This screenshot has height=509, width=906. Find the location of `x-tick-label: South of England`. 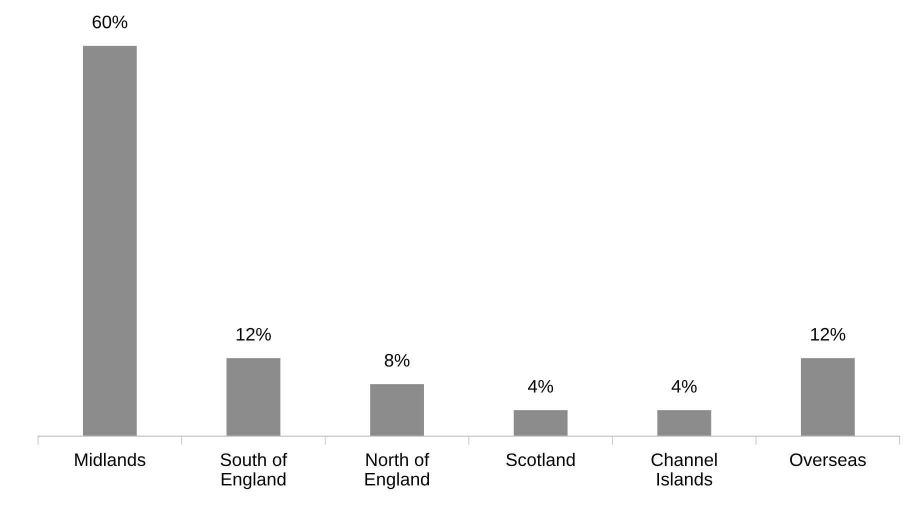

x-tick-label: South of England is located at coordinates (254, 471).